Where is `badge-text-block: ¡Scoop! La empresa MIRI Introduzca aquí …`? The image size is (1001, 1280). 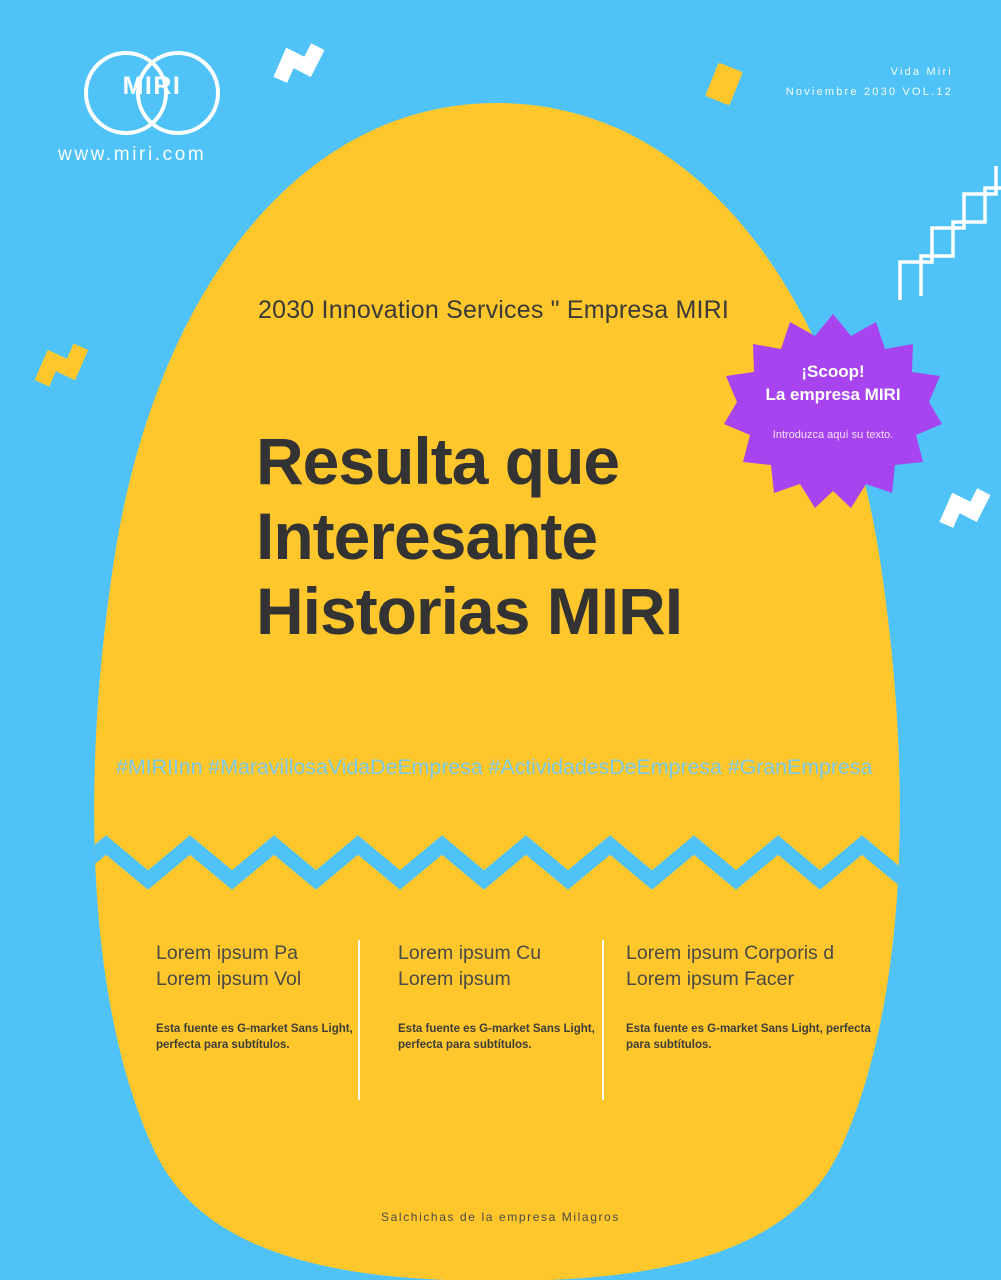
badge-text-block: ¡Scoop! La empresa MIRI Introduzca aquí … is located at coordinates (833, 412).